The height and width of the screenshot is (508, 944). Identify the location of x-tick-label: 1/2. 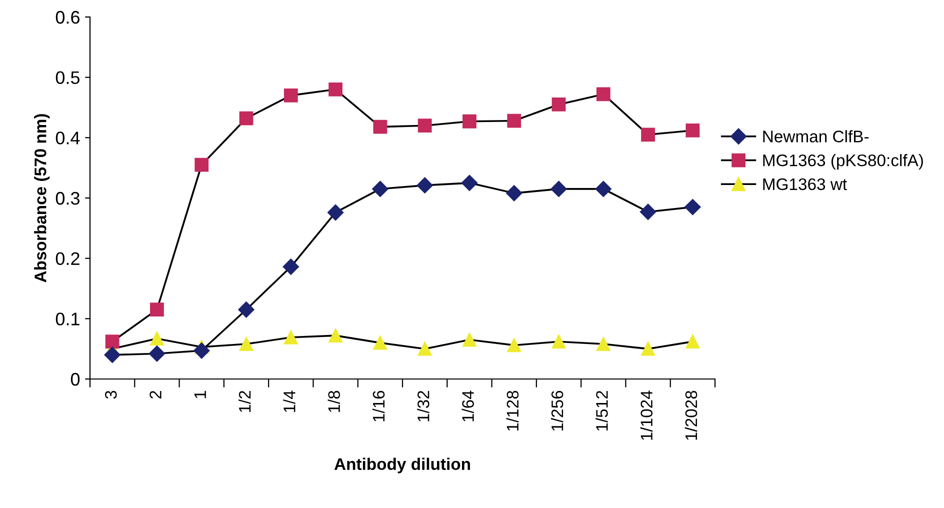
(244, 401).